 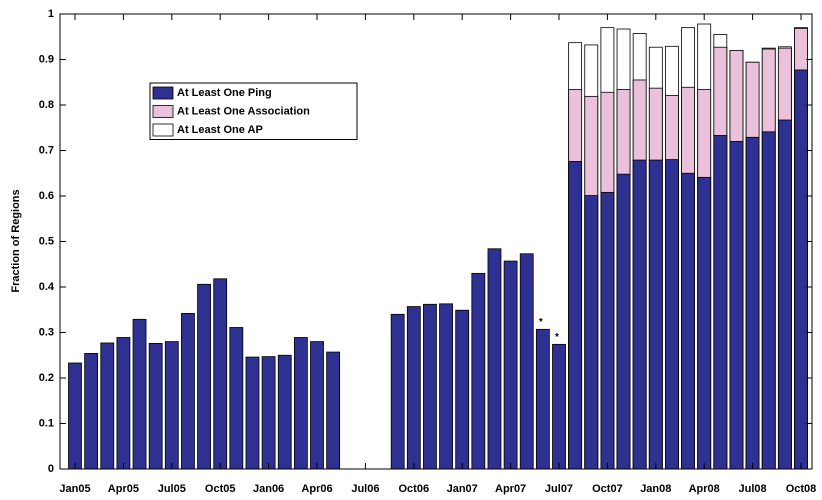 What do you see at coordinates (46, 59) in the screenshot?
I see `y-tick-label: 0.9` at bounding box center [46, 59].